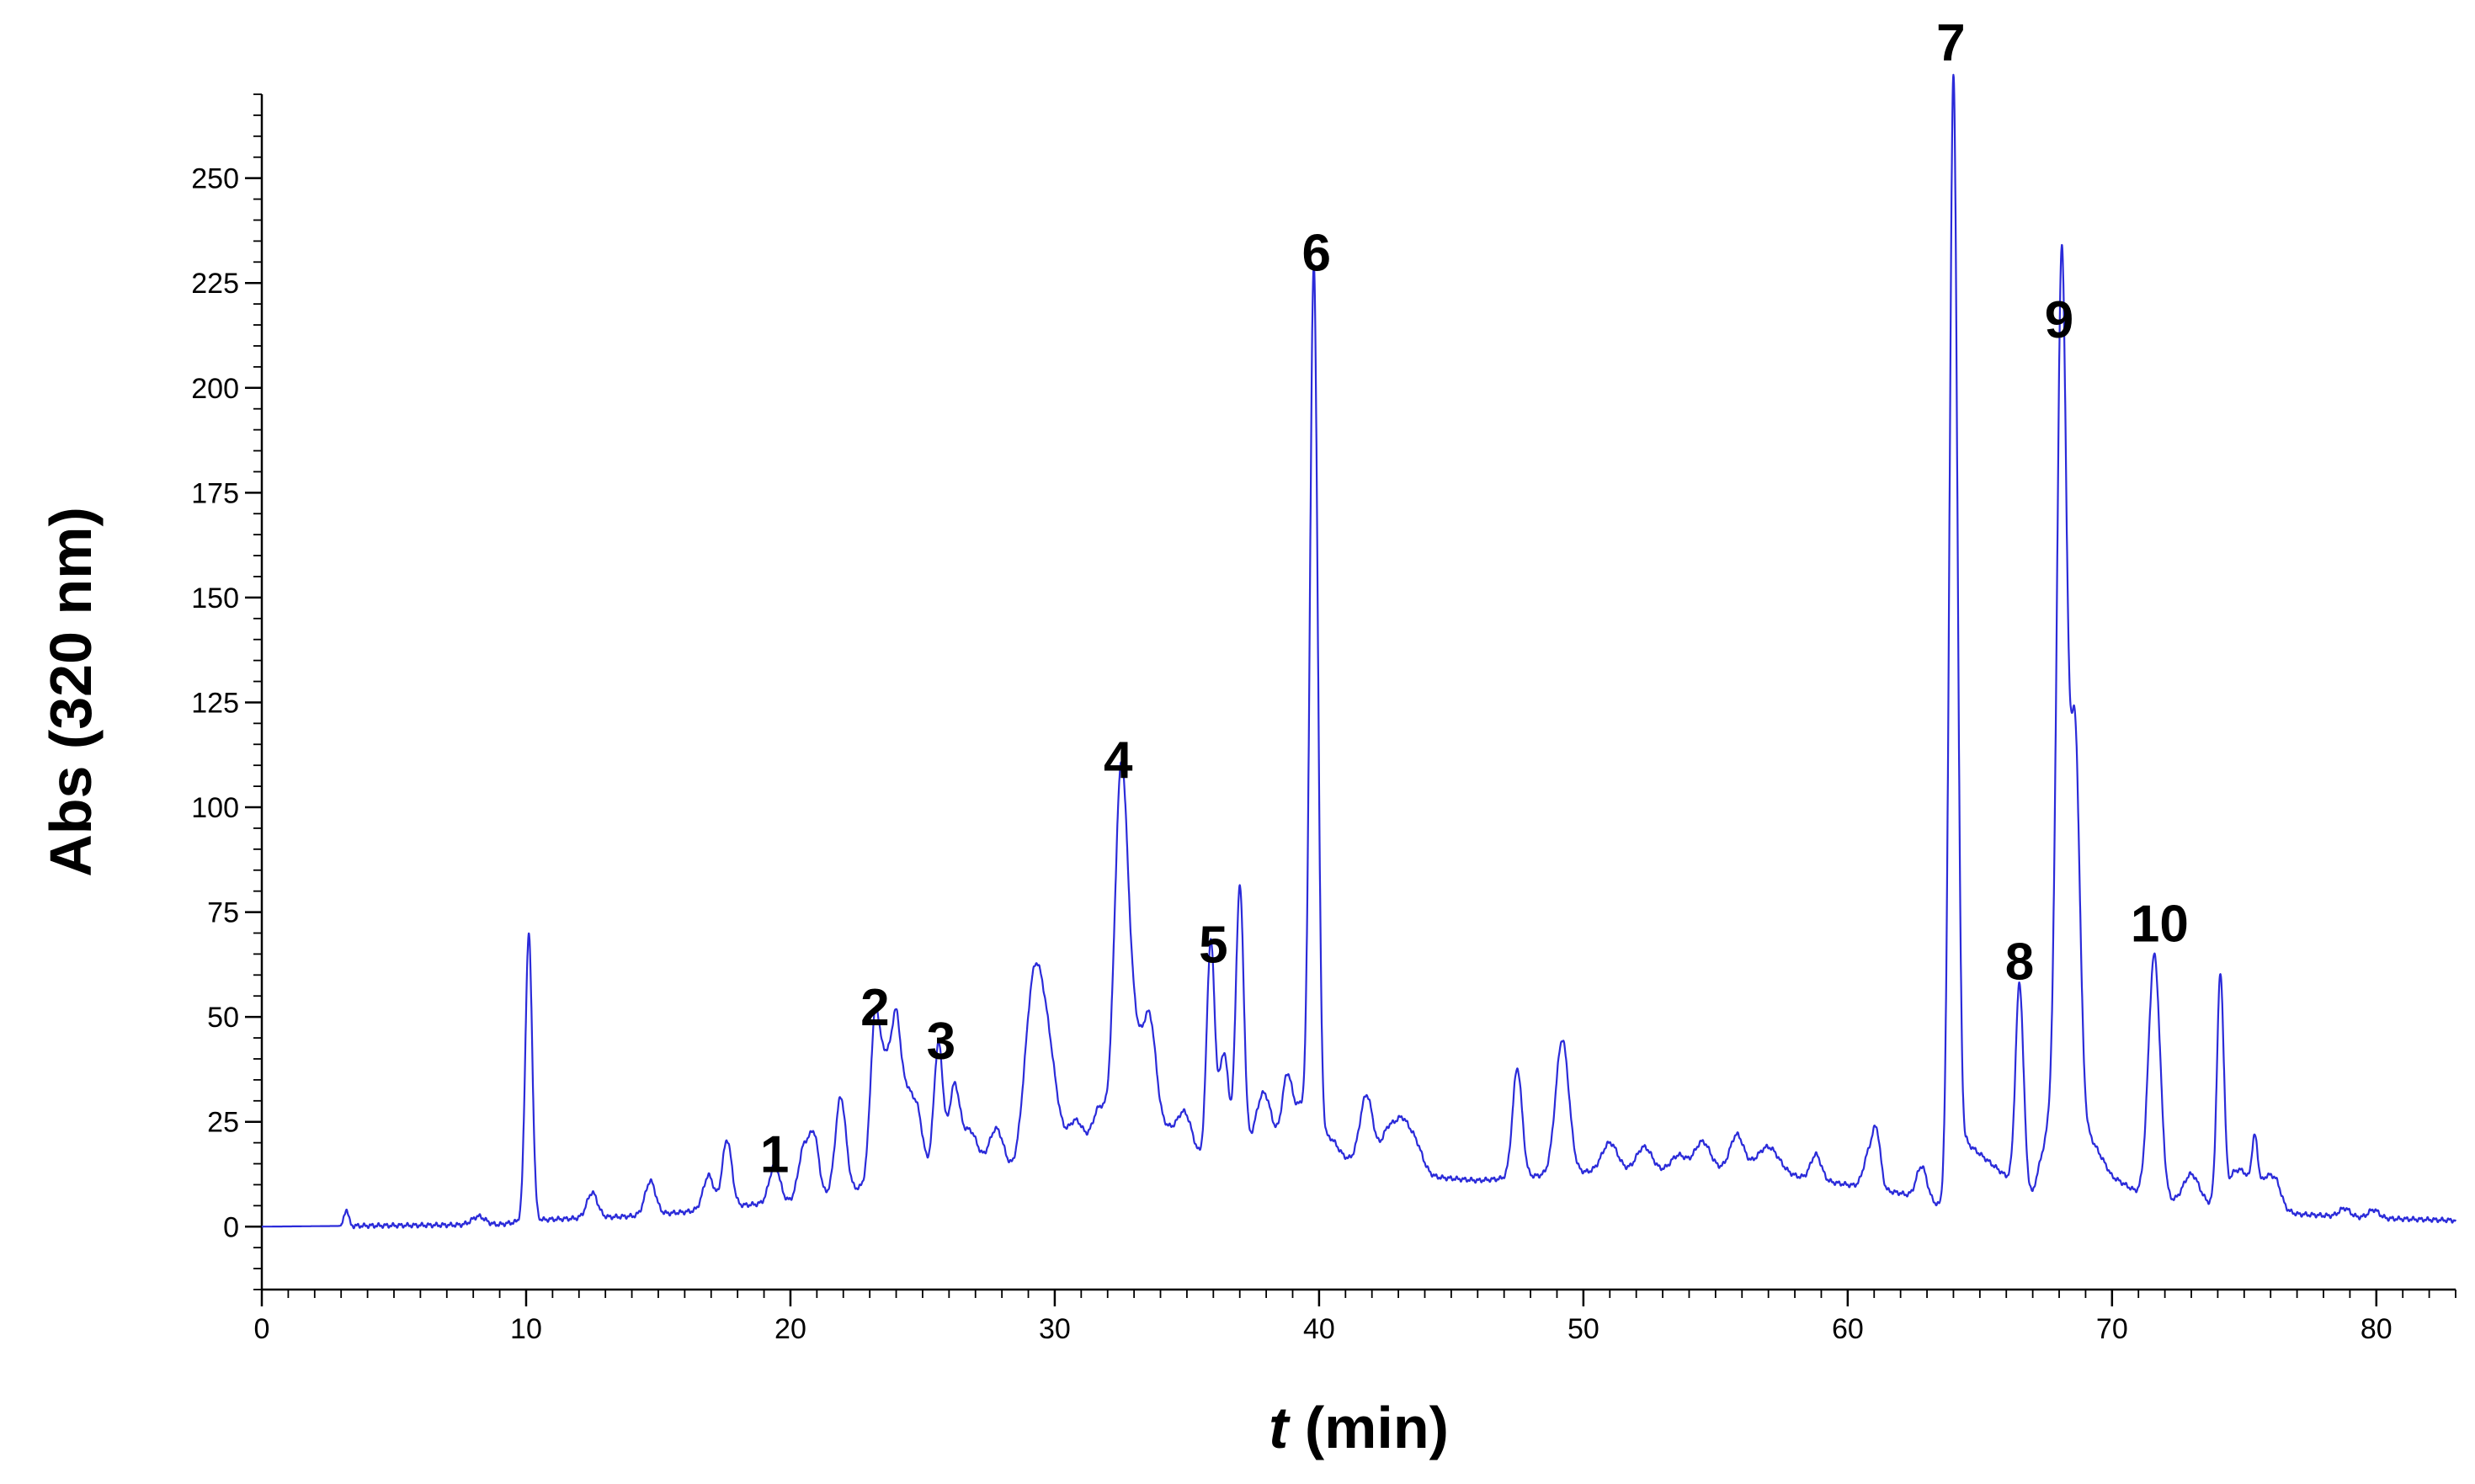  I want to click on peak-label: 10, so click(2160, 924).